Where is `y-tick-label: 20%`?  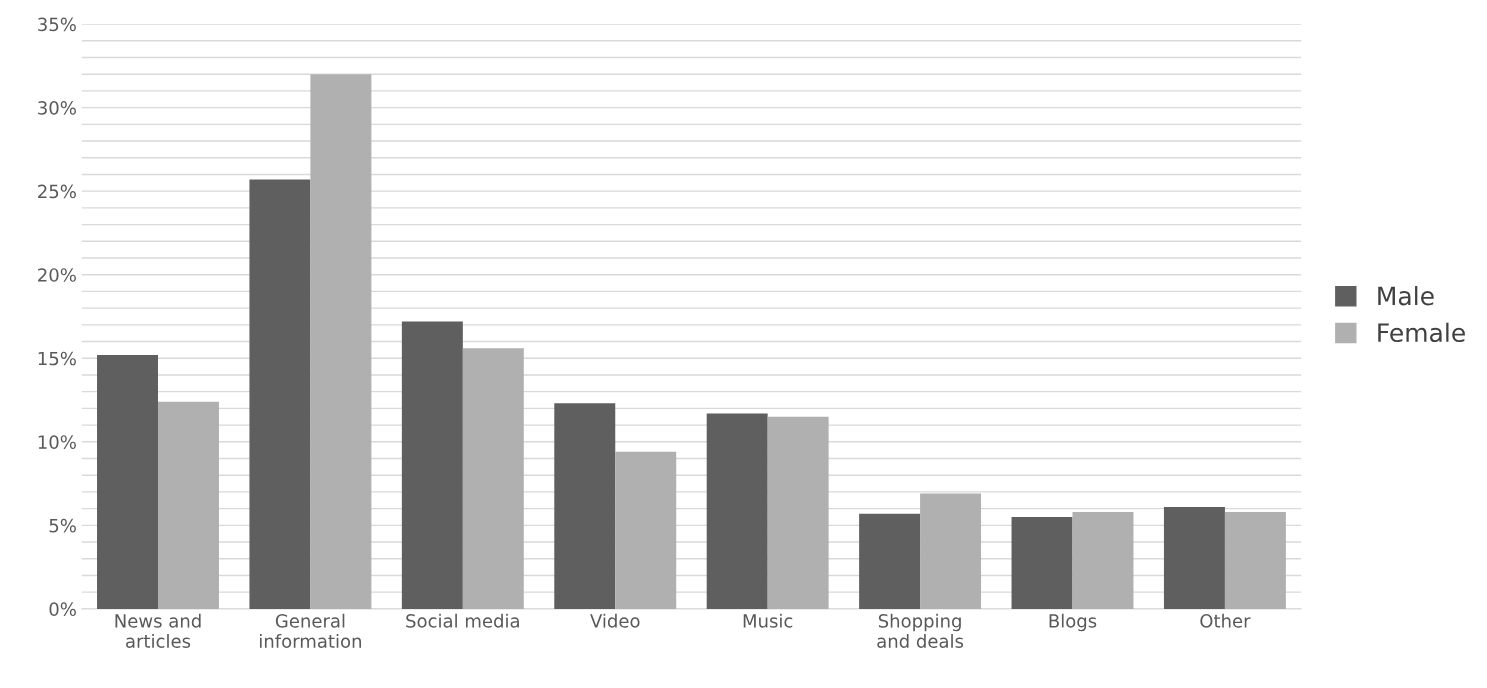
y-tick-label: 20% is located at coordinates (57, 275).